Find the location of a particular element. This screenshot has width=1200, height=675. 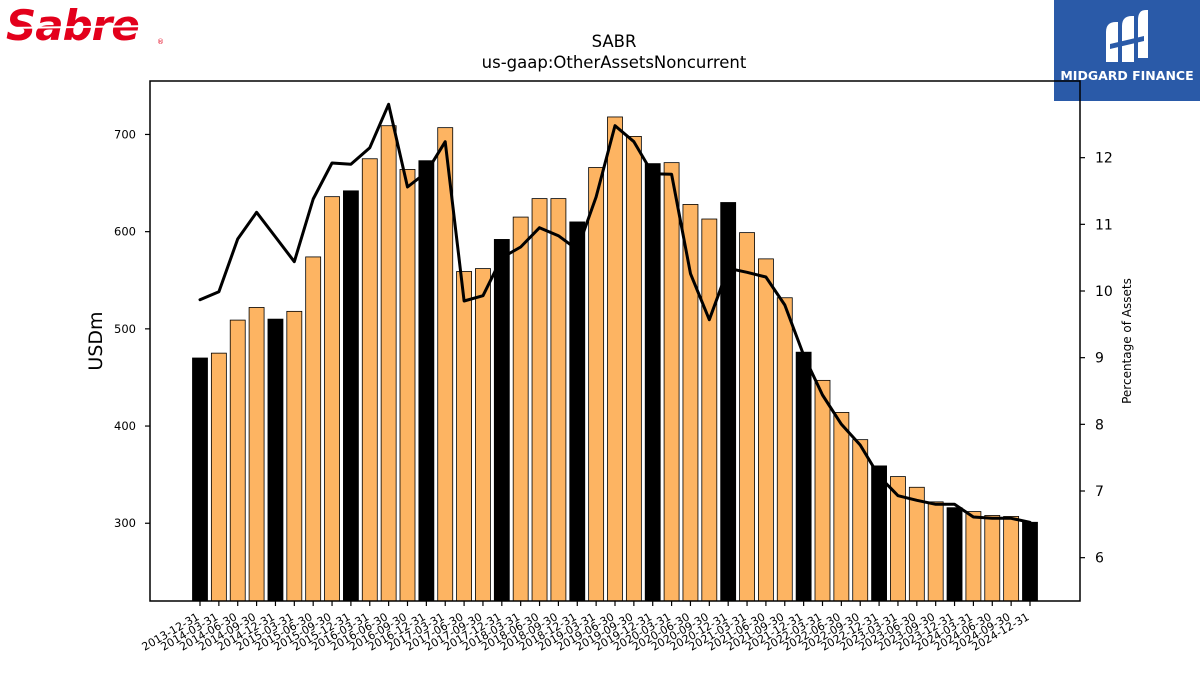

chart-title: SABR is located at coordinates (614, 41).